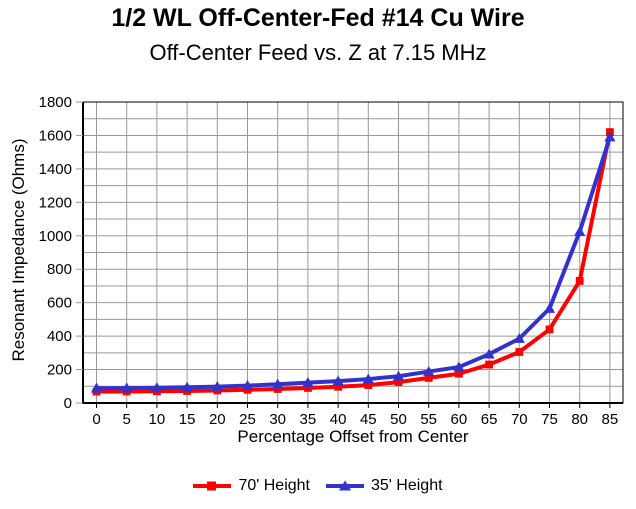  What do you see at coordinates (318, 52) in the screenshot?
I see `chart-subtitle: Off-Center Feed vs. Z at 7.15 MHz` at bounding box center [318, 52].